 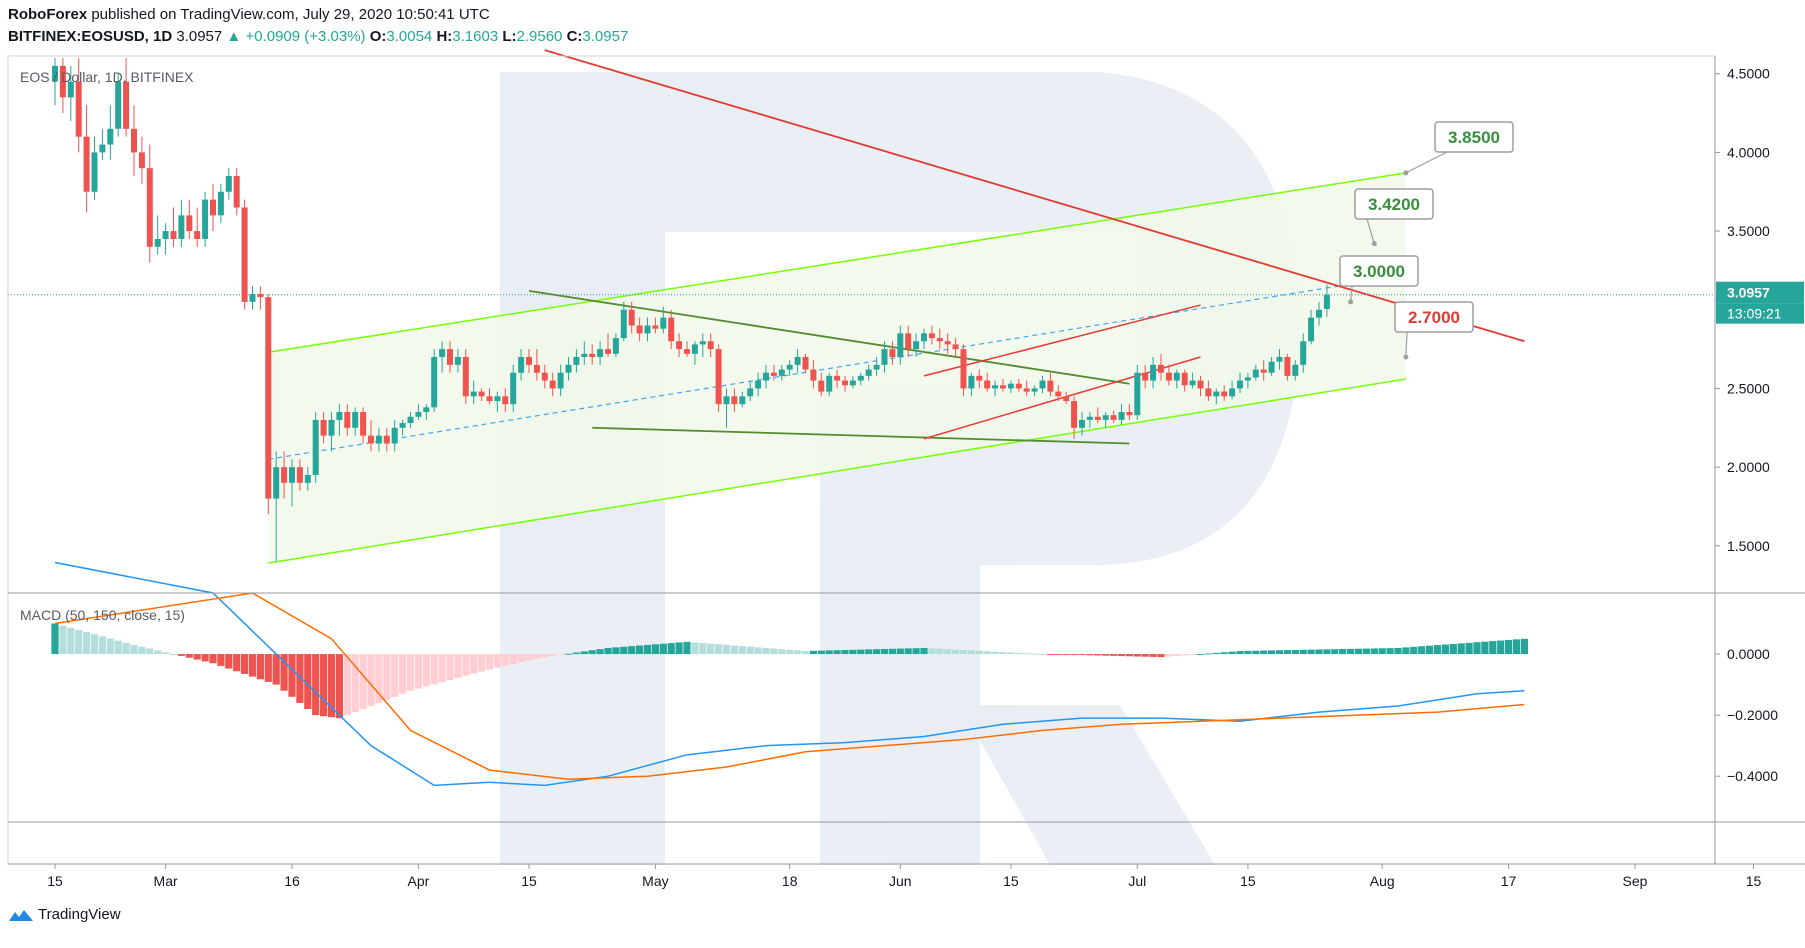 I want to click on callout-box, so click(x=1474, y=137).